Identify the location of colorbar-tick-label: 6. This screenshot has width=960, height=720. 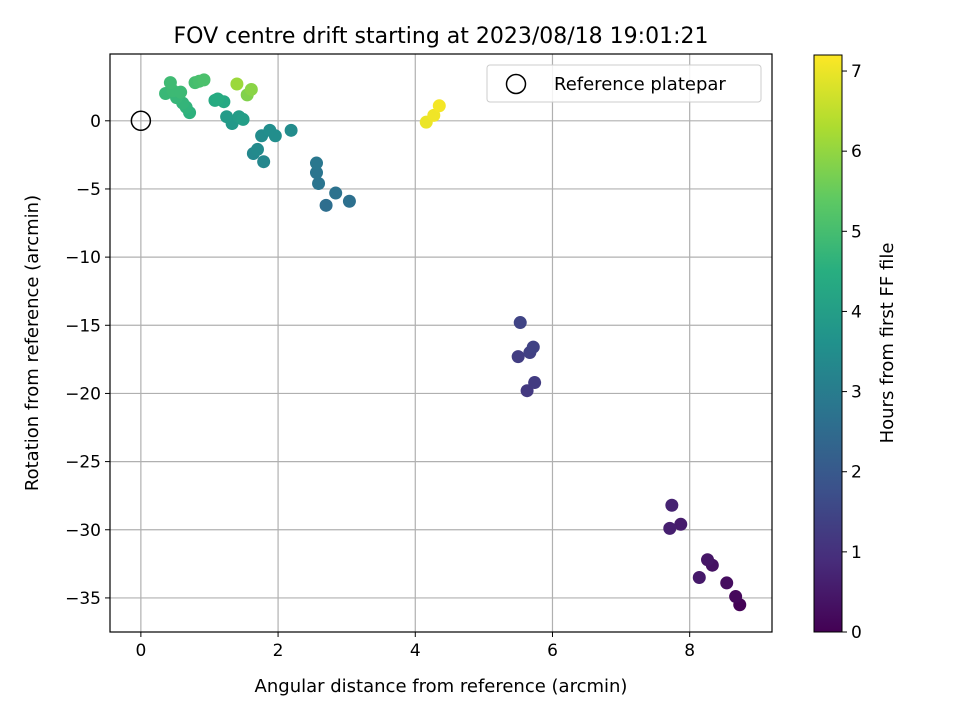
(856, 152).